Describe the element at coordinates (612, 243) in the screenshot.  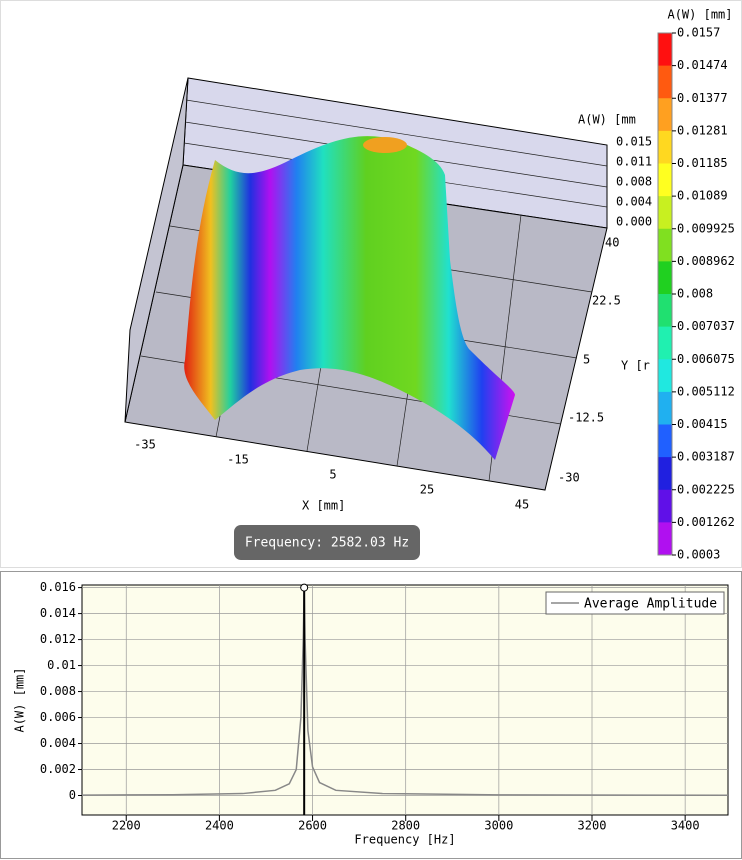
I see `y-tick-label: 40` at that location.